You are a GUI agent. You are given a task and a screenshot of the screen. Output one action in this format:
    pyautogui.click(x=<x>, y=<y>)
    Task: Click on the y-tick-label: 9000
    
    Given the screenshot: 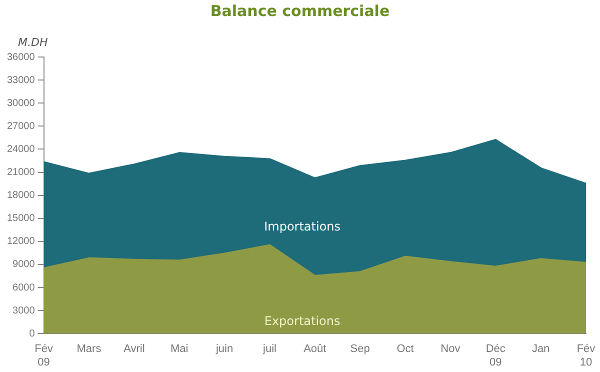 What is the action you would take?
    pyautogui.click(x=24, y=264)
    